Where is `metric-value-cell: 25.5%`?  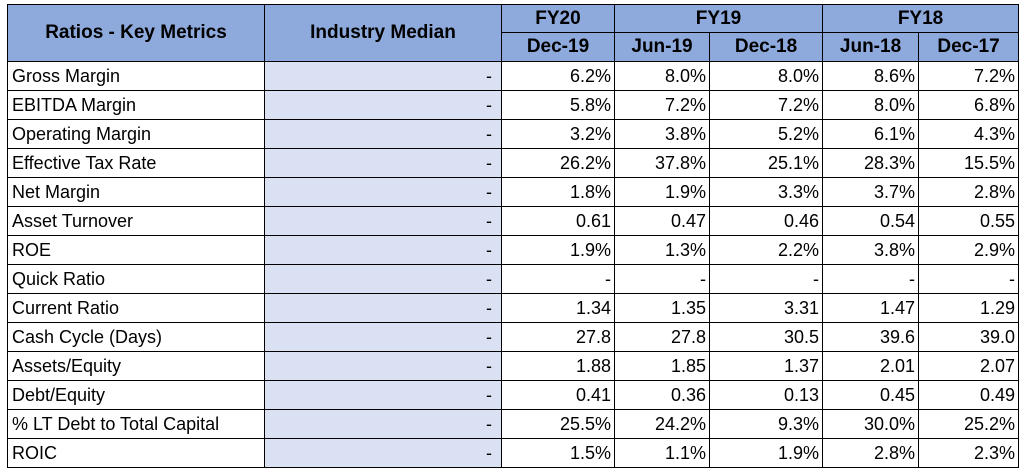
metric-value-cell: 25.5% is located at coordinates (558, 424).